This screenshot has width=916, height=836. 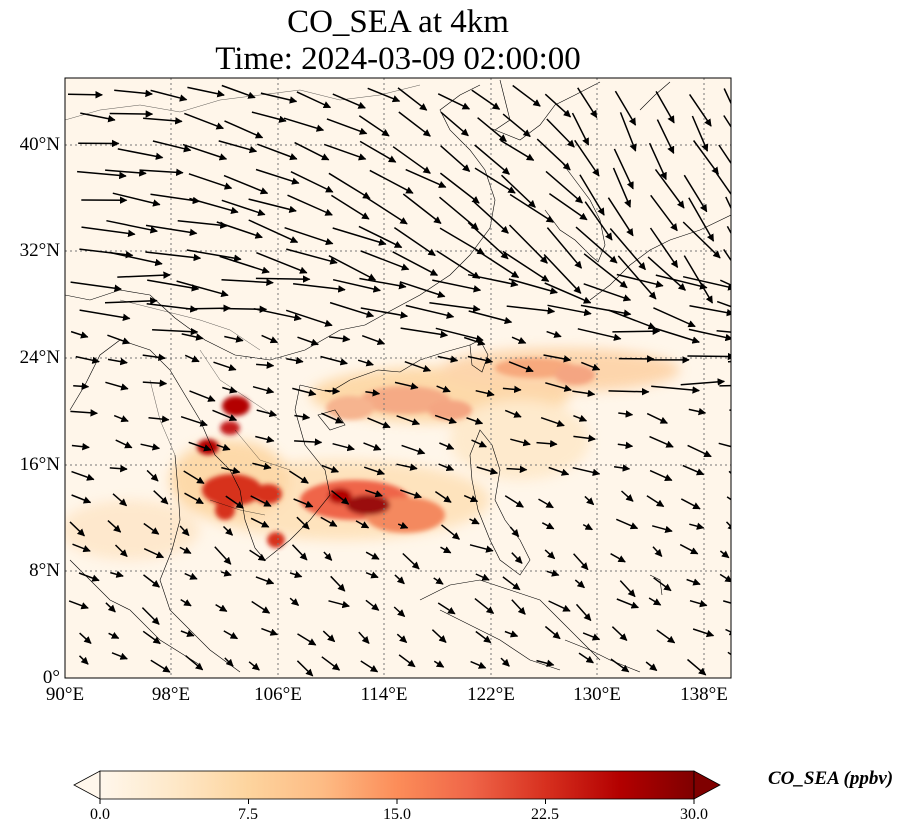 I want to click on lat-label-24n: 24°N, so click(x=39, y=357).